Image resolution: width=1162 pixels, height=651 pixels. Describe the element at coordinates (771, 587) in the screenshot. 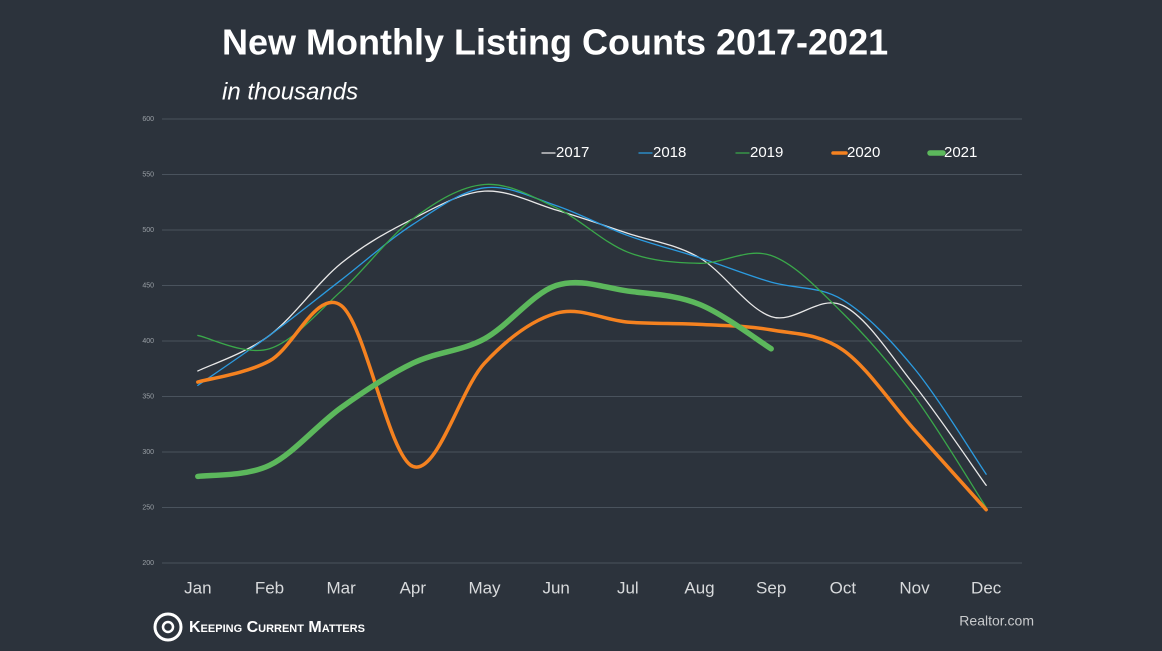

I see `x-tick-label: Sep` at that location.